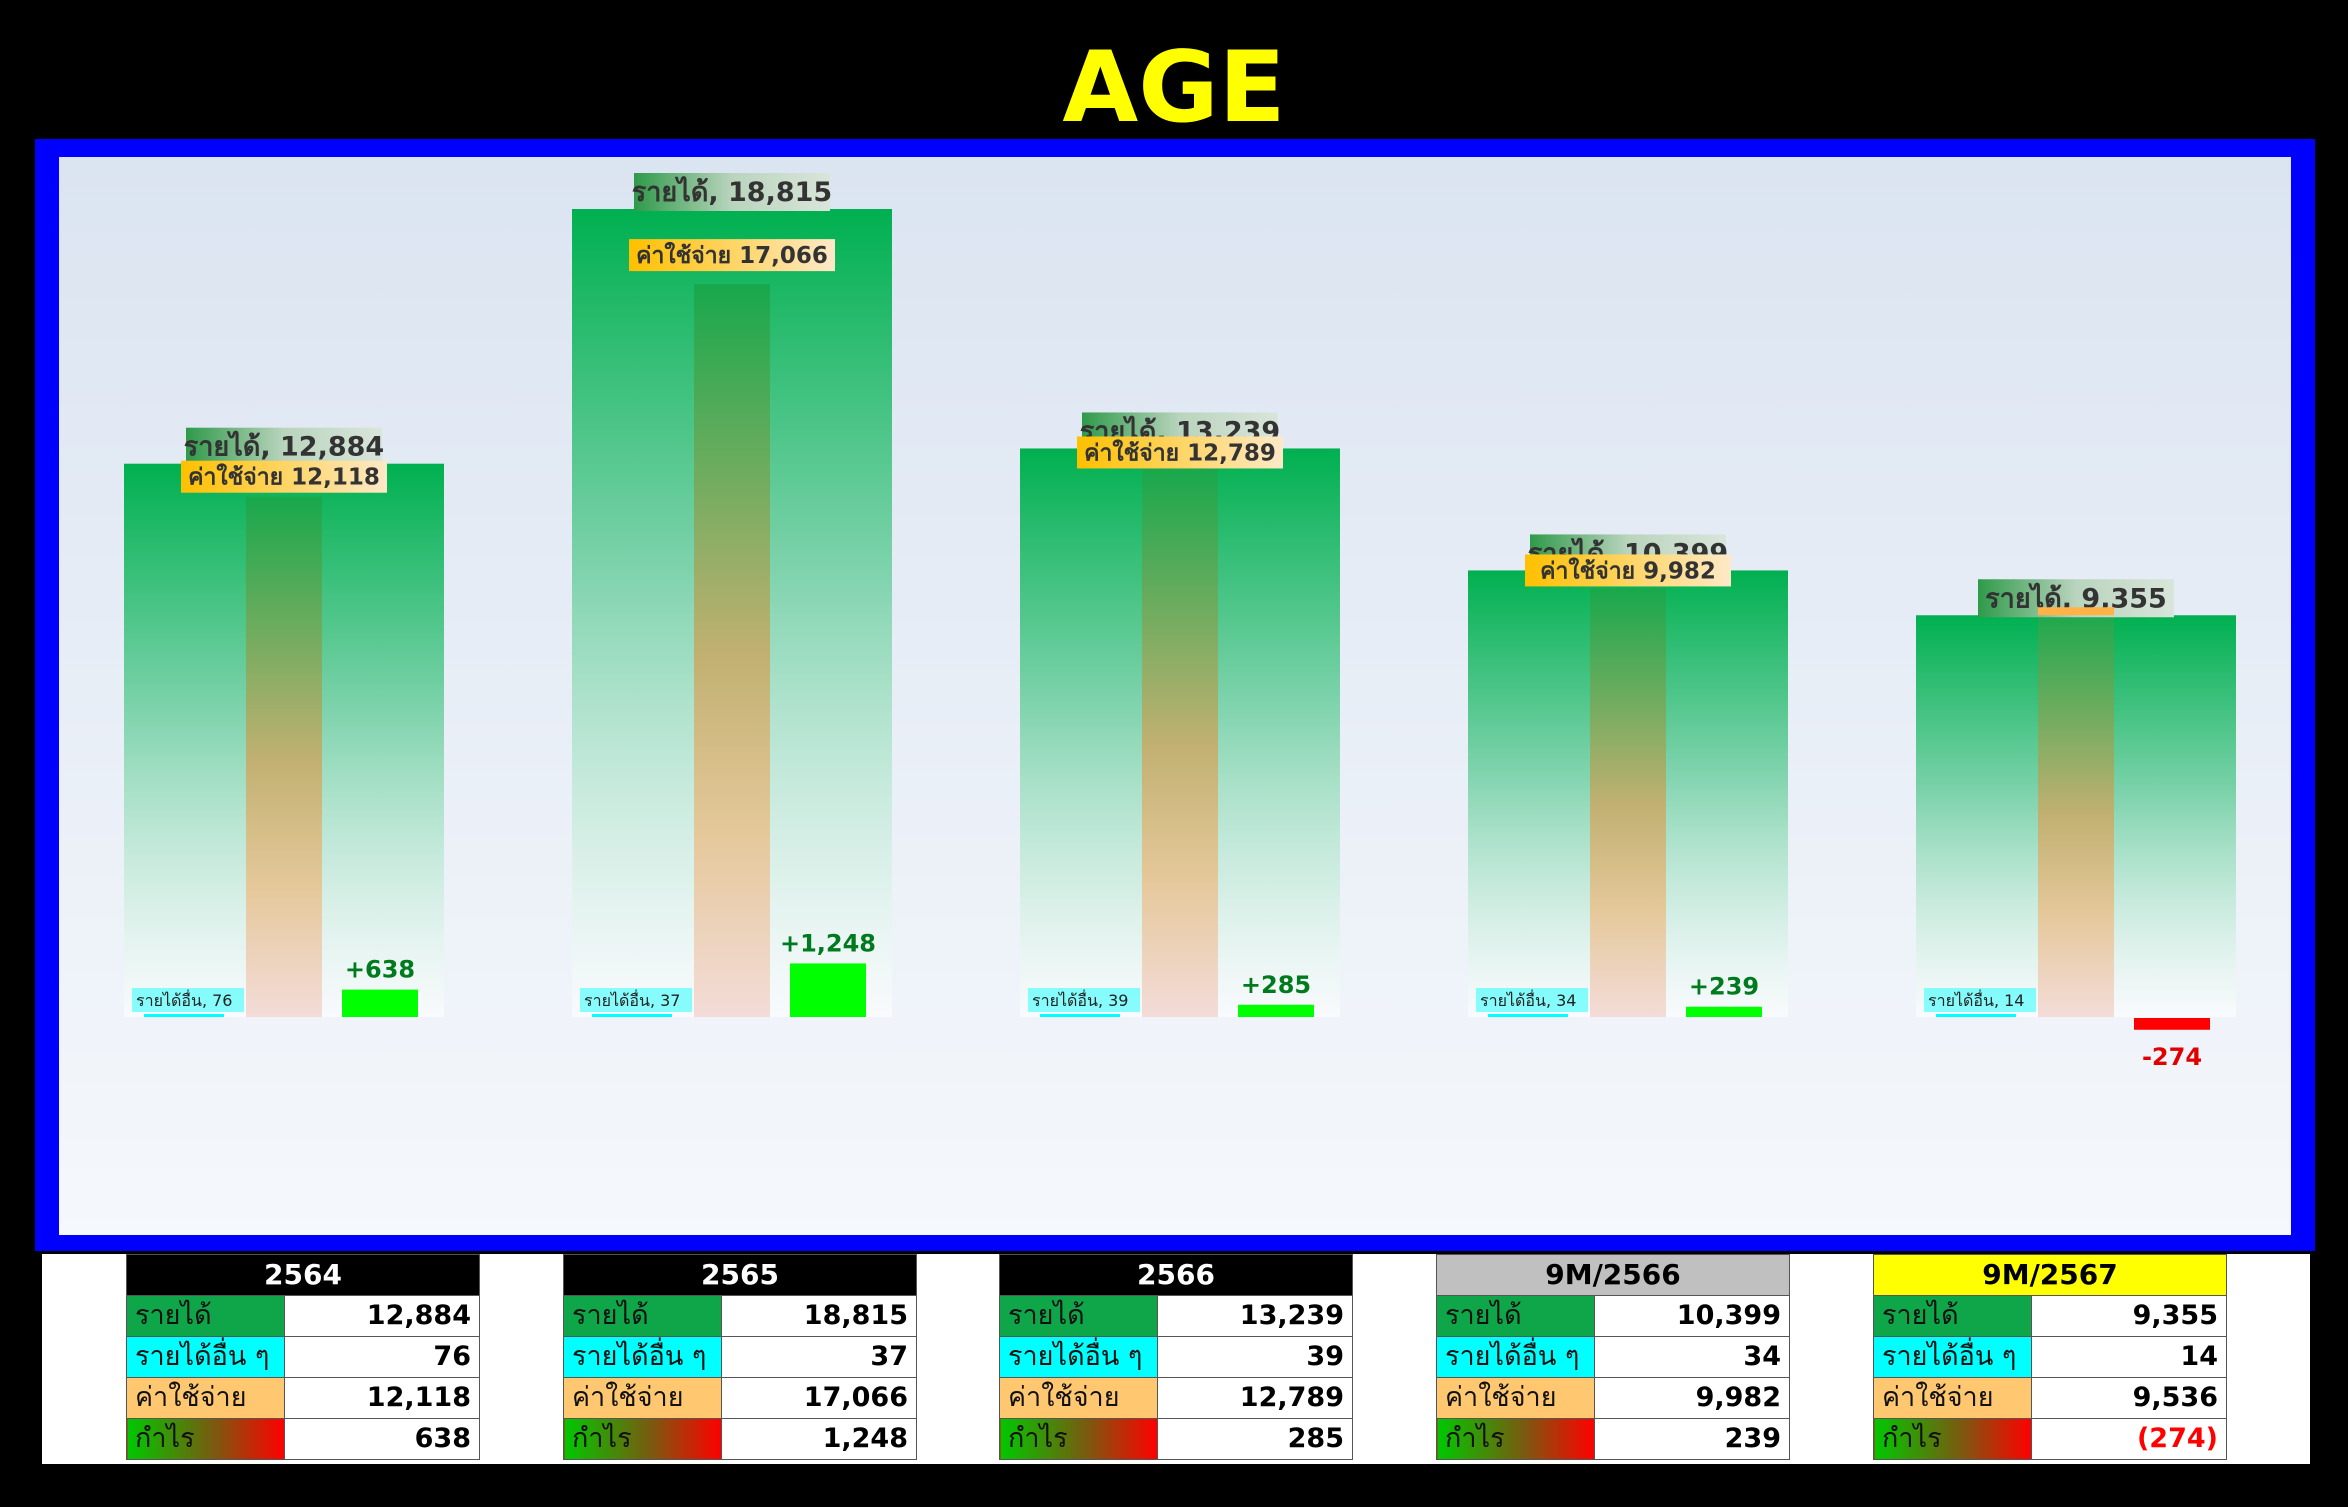 The height and width of the screenshot is (1507, 2348). I want to click on row-value-profit: 638, so click(382, 1439).